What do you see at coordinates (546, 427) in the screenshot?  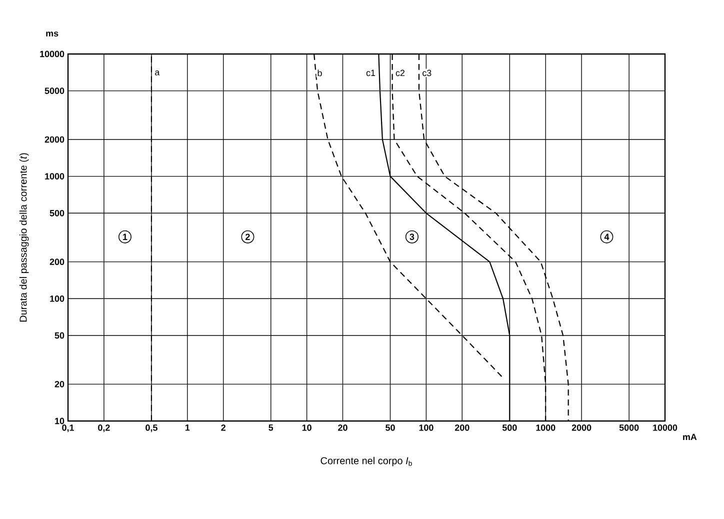 I see `x-tick-label: 1000` at bounding box center [546, 427].